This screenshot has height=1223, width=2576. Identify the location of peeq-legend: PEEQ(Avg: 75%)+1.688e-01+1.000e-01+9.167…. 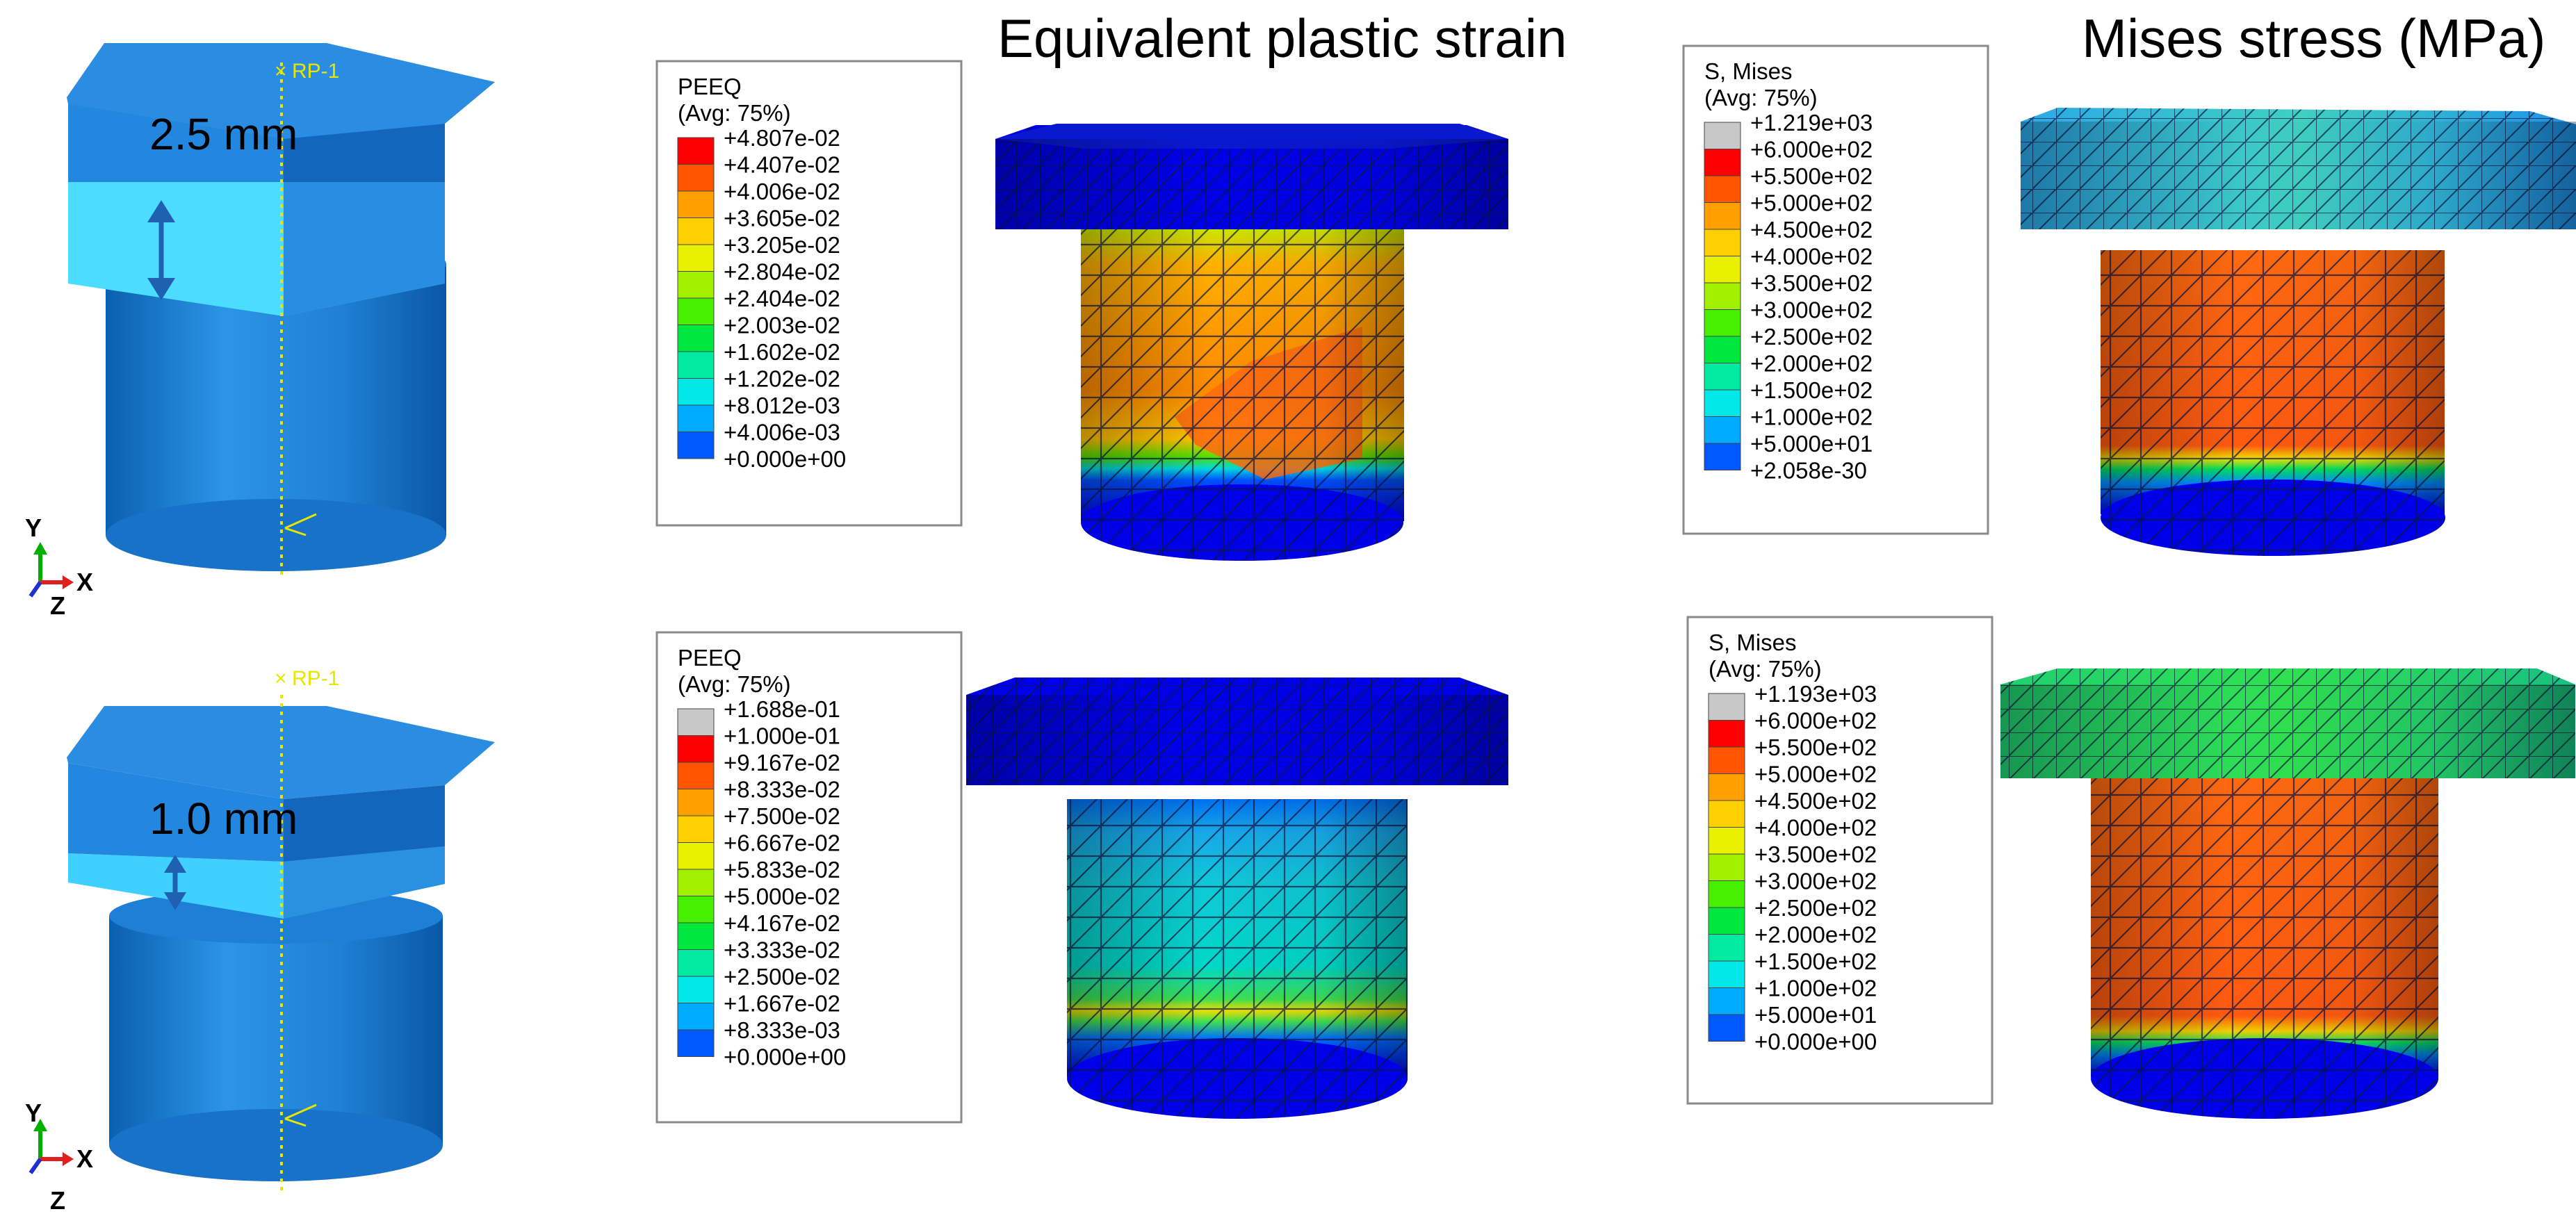
(809, 878).